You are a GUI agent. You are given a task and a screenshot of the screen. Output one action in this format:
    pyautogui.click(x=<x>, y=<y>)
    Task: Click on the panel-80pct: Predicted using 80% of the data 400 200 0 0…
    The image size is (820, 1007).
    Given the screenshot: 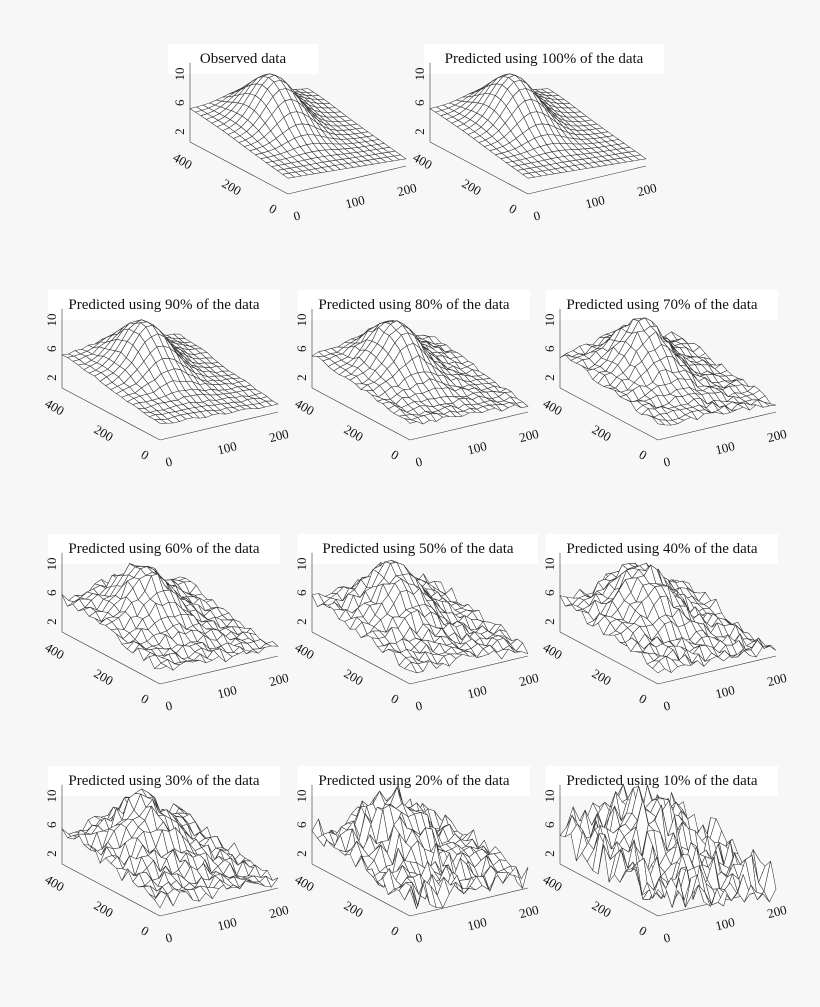 What is the action you would take?
    pyautogui.click(x=411, y=390)
    